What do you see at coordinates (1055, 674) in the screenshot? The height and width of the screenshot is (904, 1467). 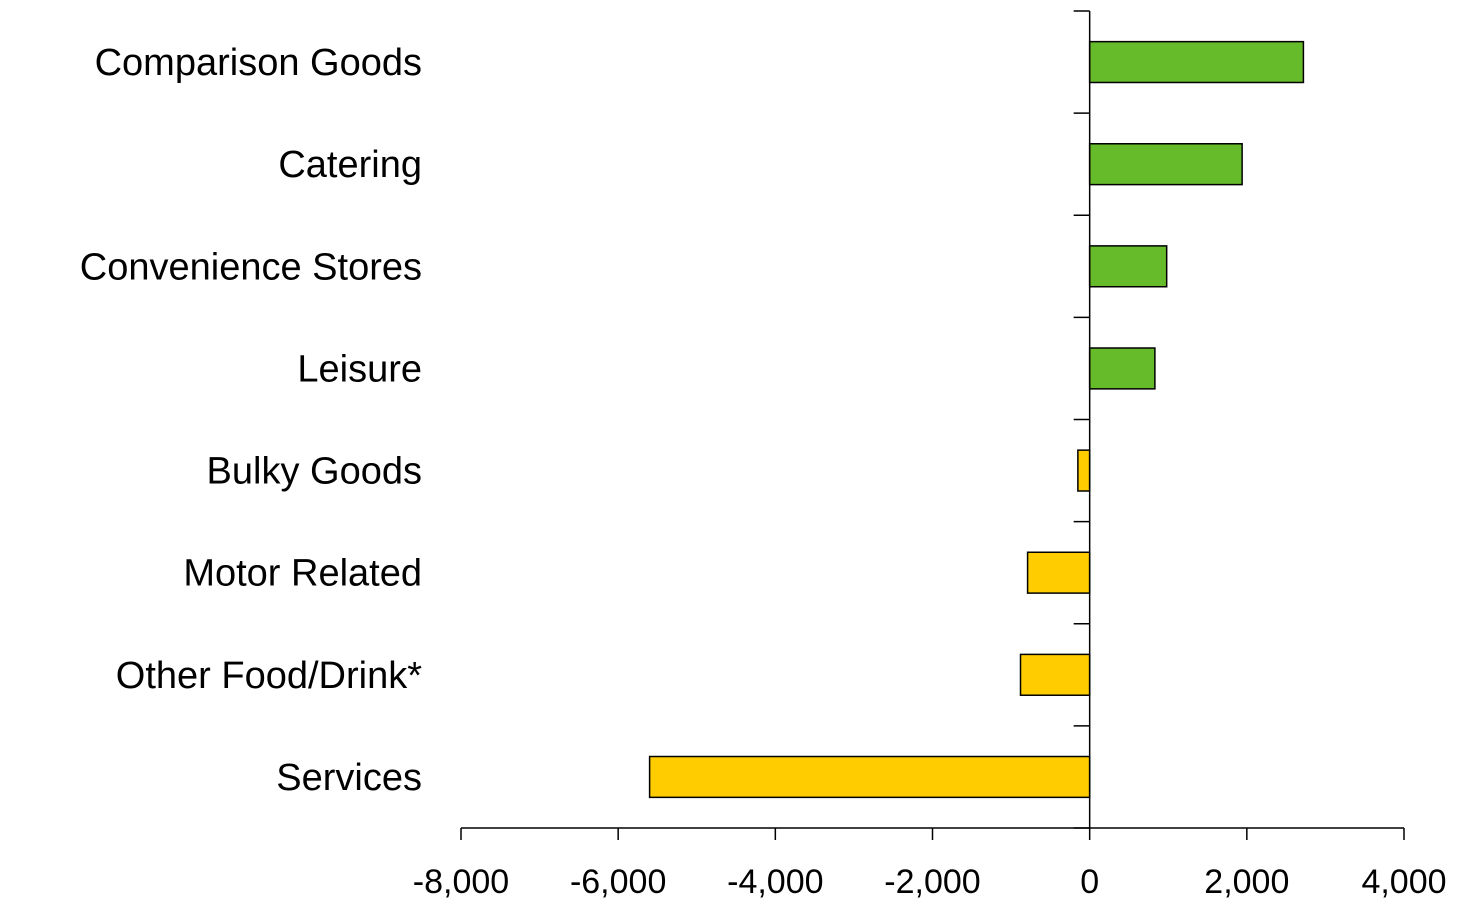 I see `bar-other-food-drink` at bounding box center [1055, 674].